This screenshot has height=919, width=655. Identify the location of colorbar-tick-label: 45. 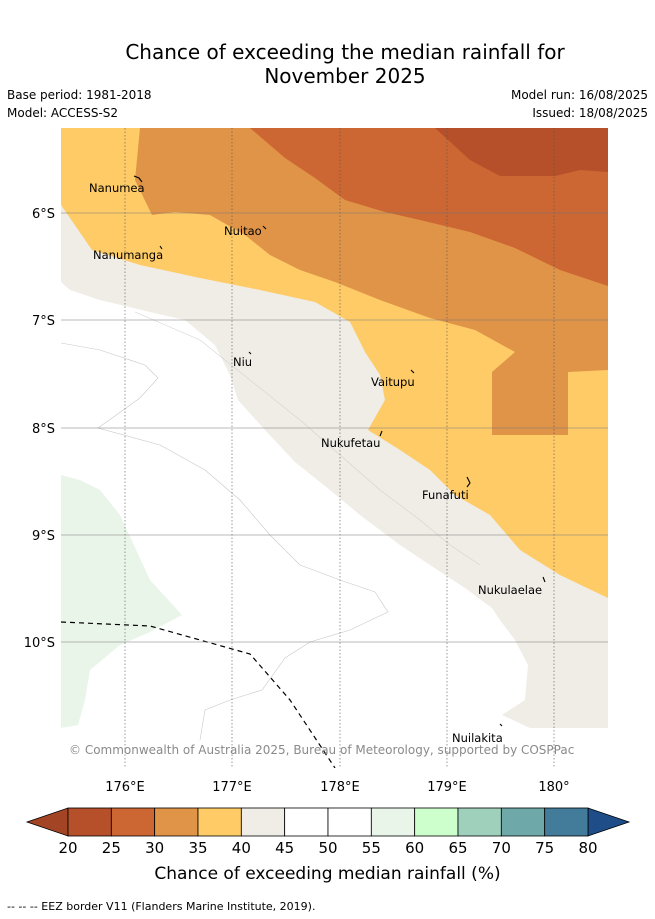
(284, 848).